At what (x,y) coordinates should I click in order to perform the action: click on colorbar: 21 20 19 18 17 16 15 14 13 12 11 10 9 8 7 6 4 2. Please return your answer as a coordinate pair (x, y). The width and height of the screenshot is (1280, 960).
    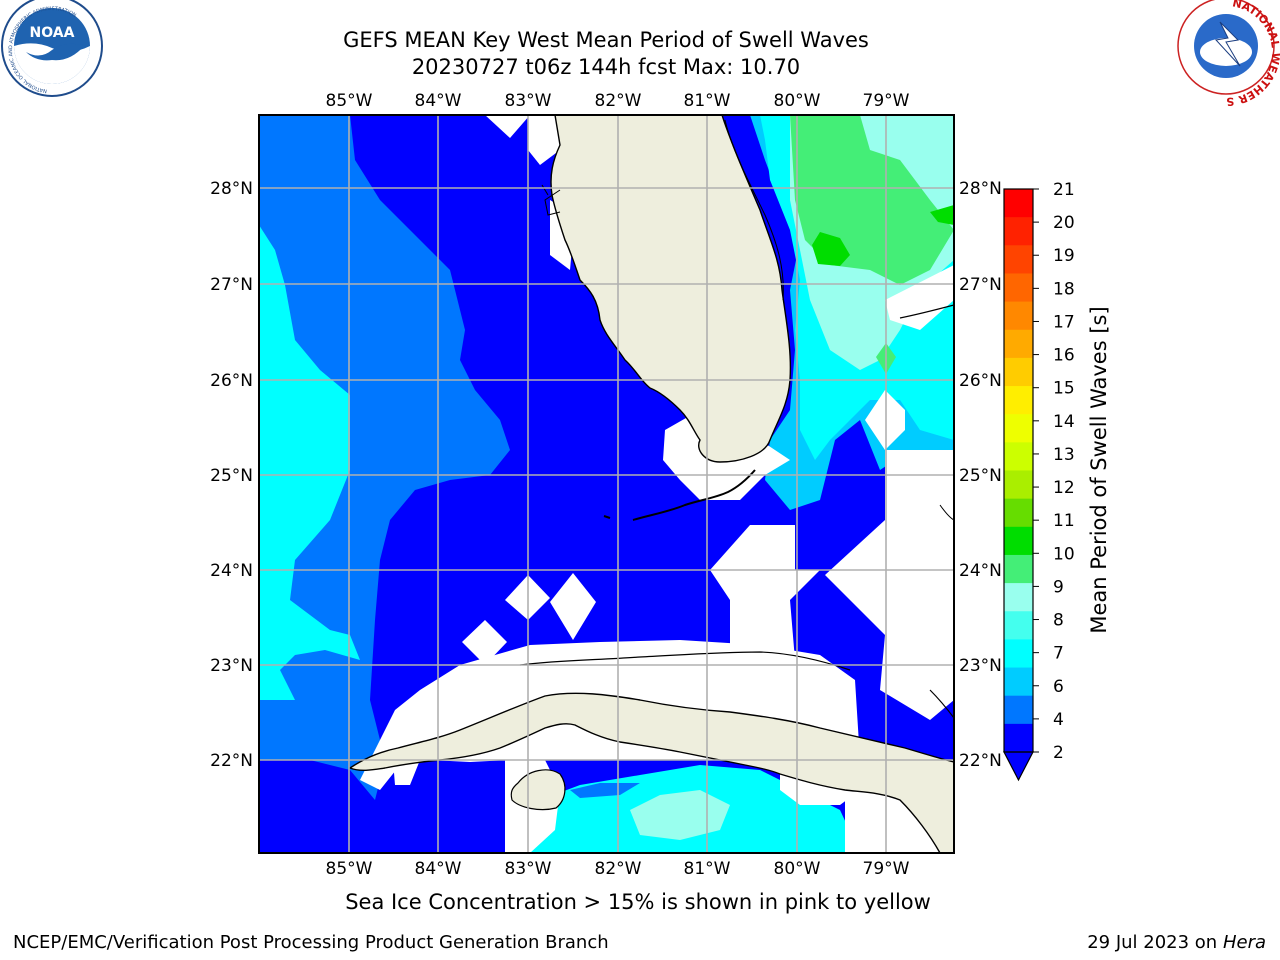
    Looking at the image, I should click on (1039, 481).